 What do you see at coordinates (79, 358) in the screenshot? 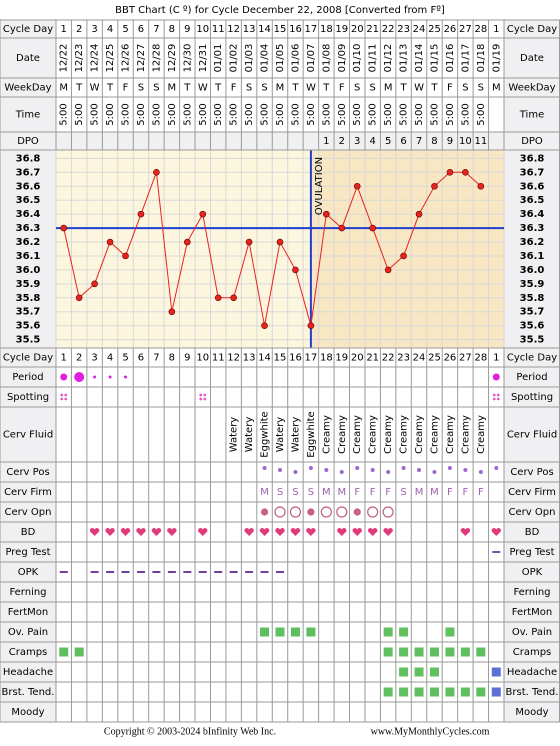
I see `cell-text: 2` at bounding box center [79, 358].